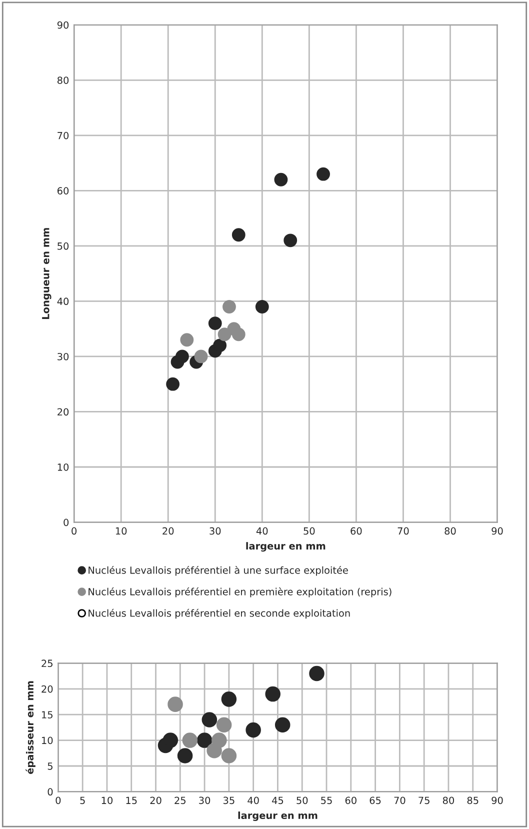 The image size is (529, 829). I want to click on y-axis-title: épaisseur en mm, so click(31, 727).